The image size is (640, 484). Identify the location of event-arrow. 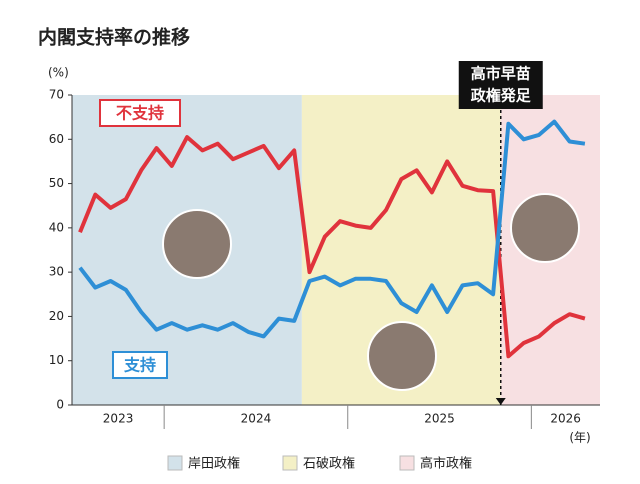
(500, 401).